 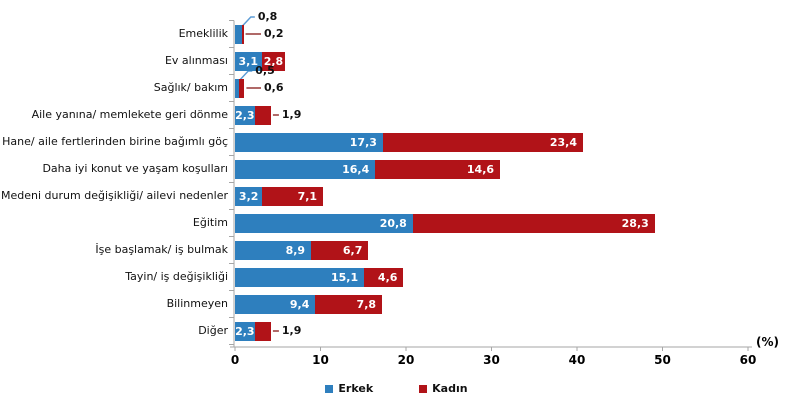 I want to click on bar-value-label: 28,3, so click(x=635, y=223).